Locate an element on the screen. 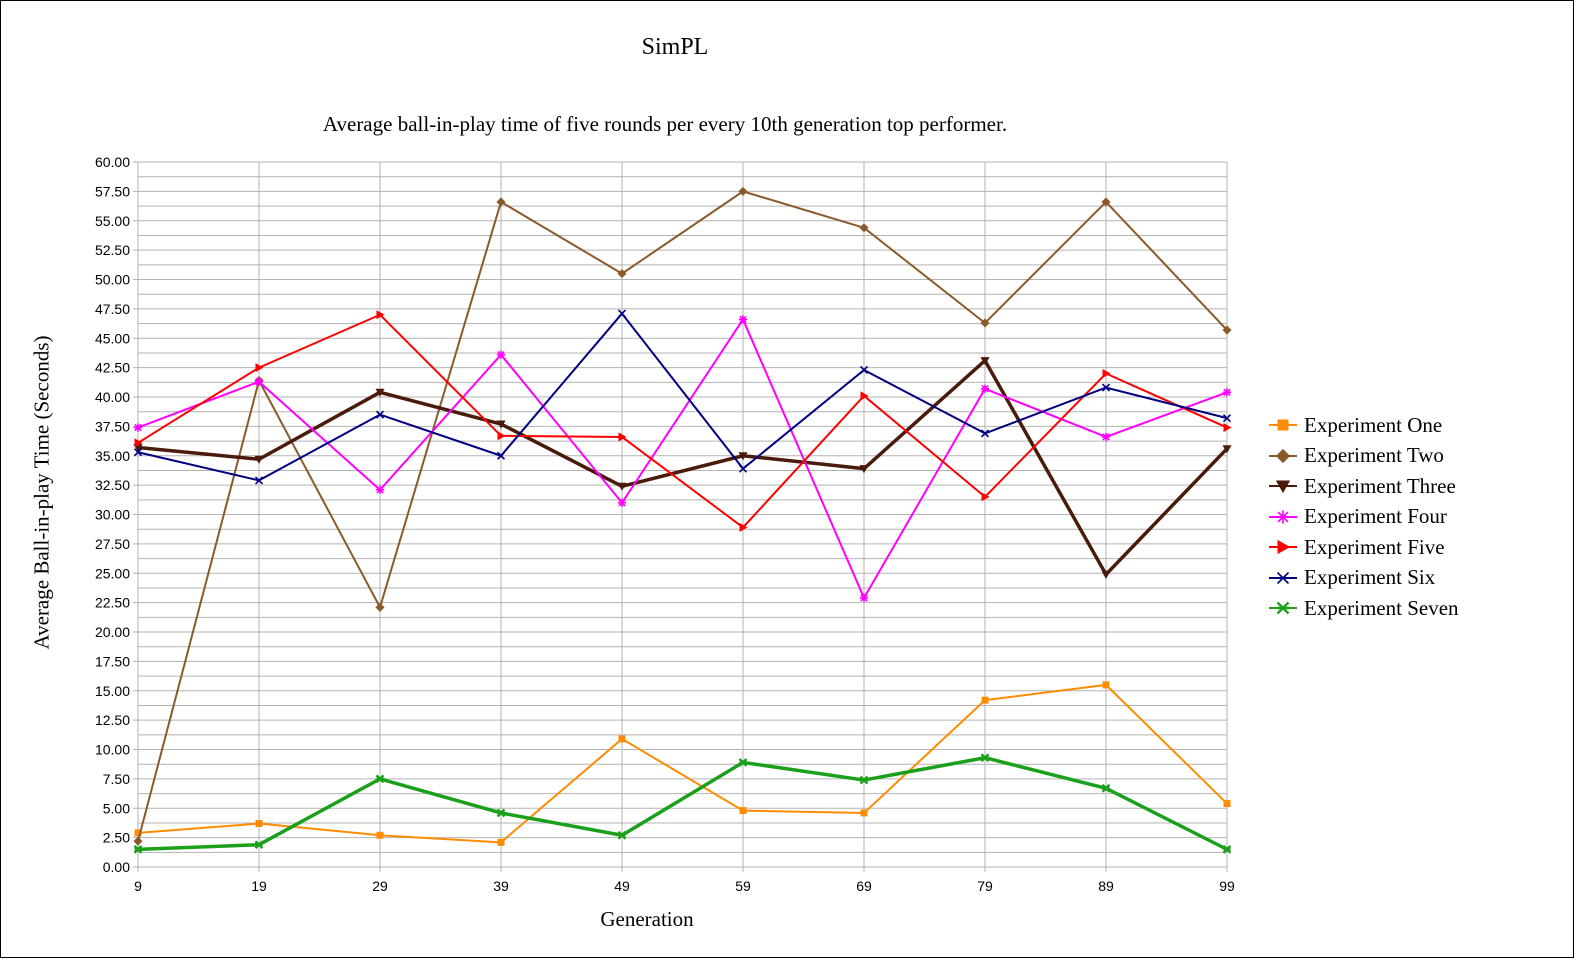  x-tick-label: 79 is located at coordinates (985, 886).